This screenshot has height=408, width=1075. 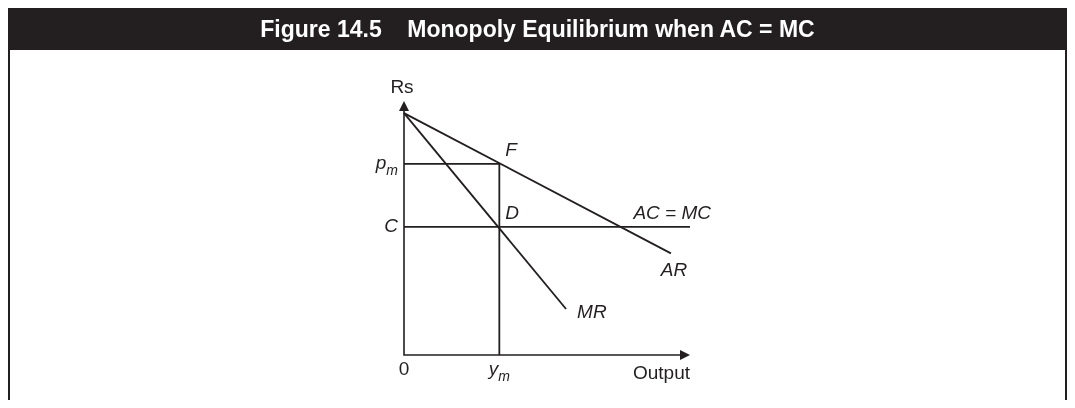 I want to click on x-tick-label: 0, so click(x=404, y=369).